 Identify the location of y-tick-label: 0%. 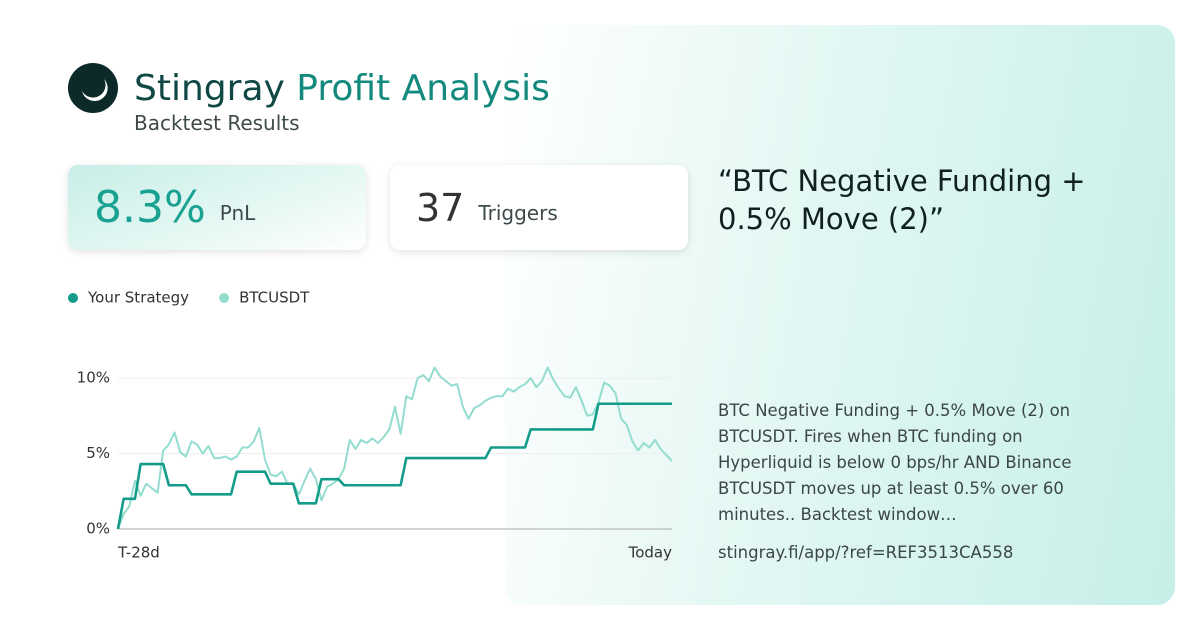
(98, 529).